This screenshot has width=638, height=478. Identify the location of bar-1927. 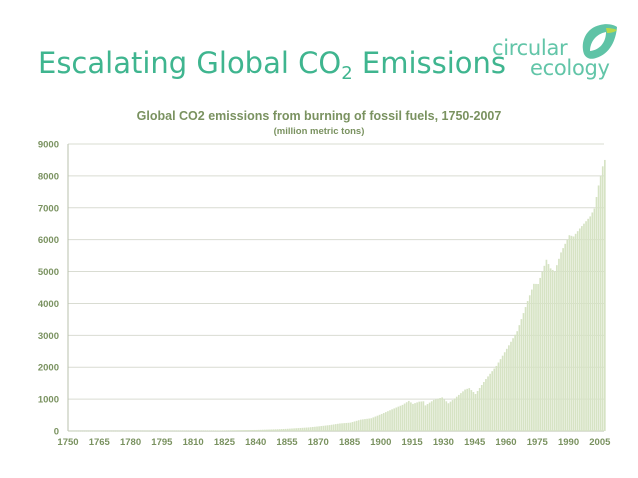
(438, 414).